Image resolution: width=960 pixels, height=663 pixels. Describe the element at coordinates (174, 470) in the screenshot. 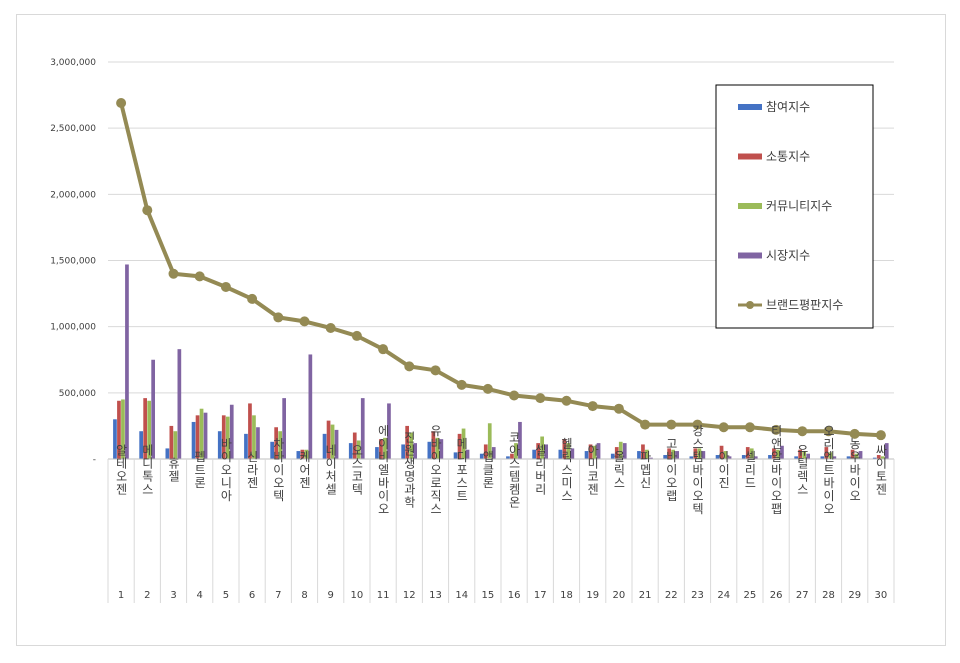

I see `category-label: 휴젤` at that location.